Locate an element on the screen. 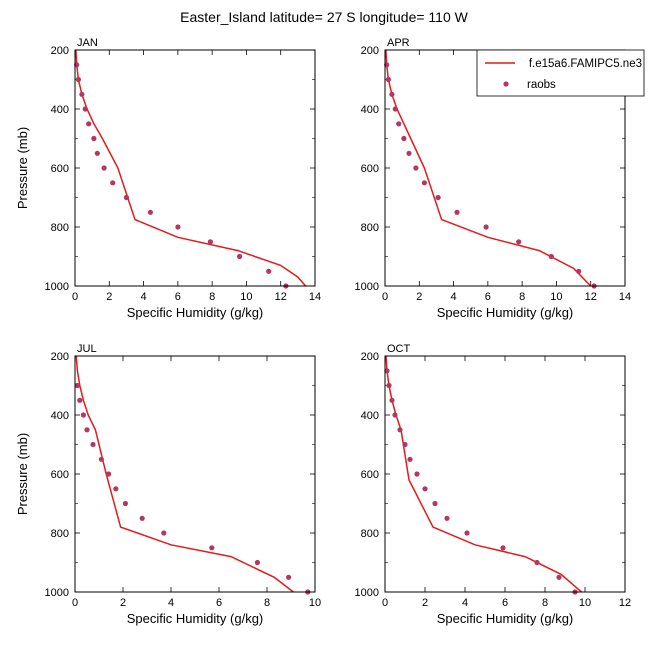  oct-y-tick-label: 400 is located at coordinates (370, 416).